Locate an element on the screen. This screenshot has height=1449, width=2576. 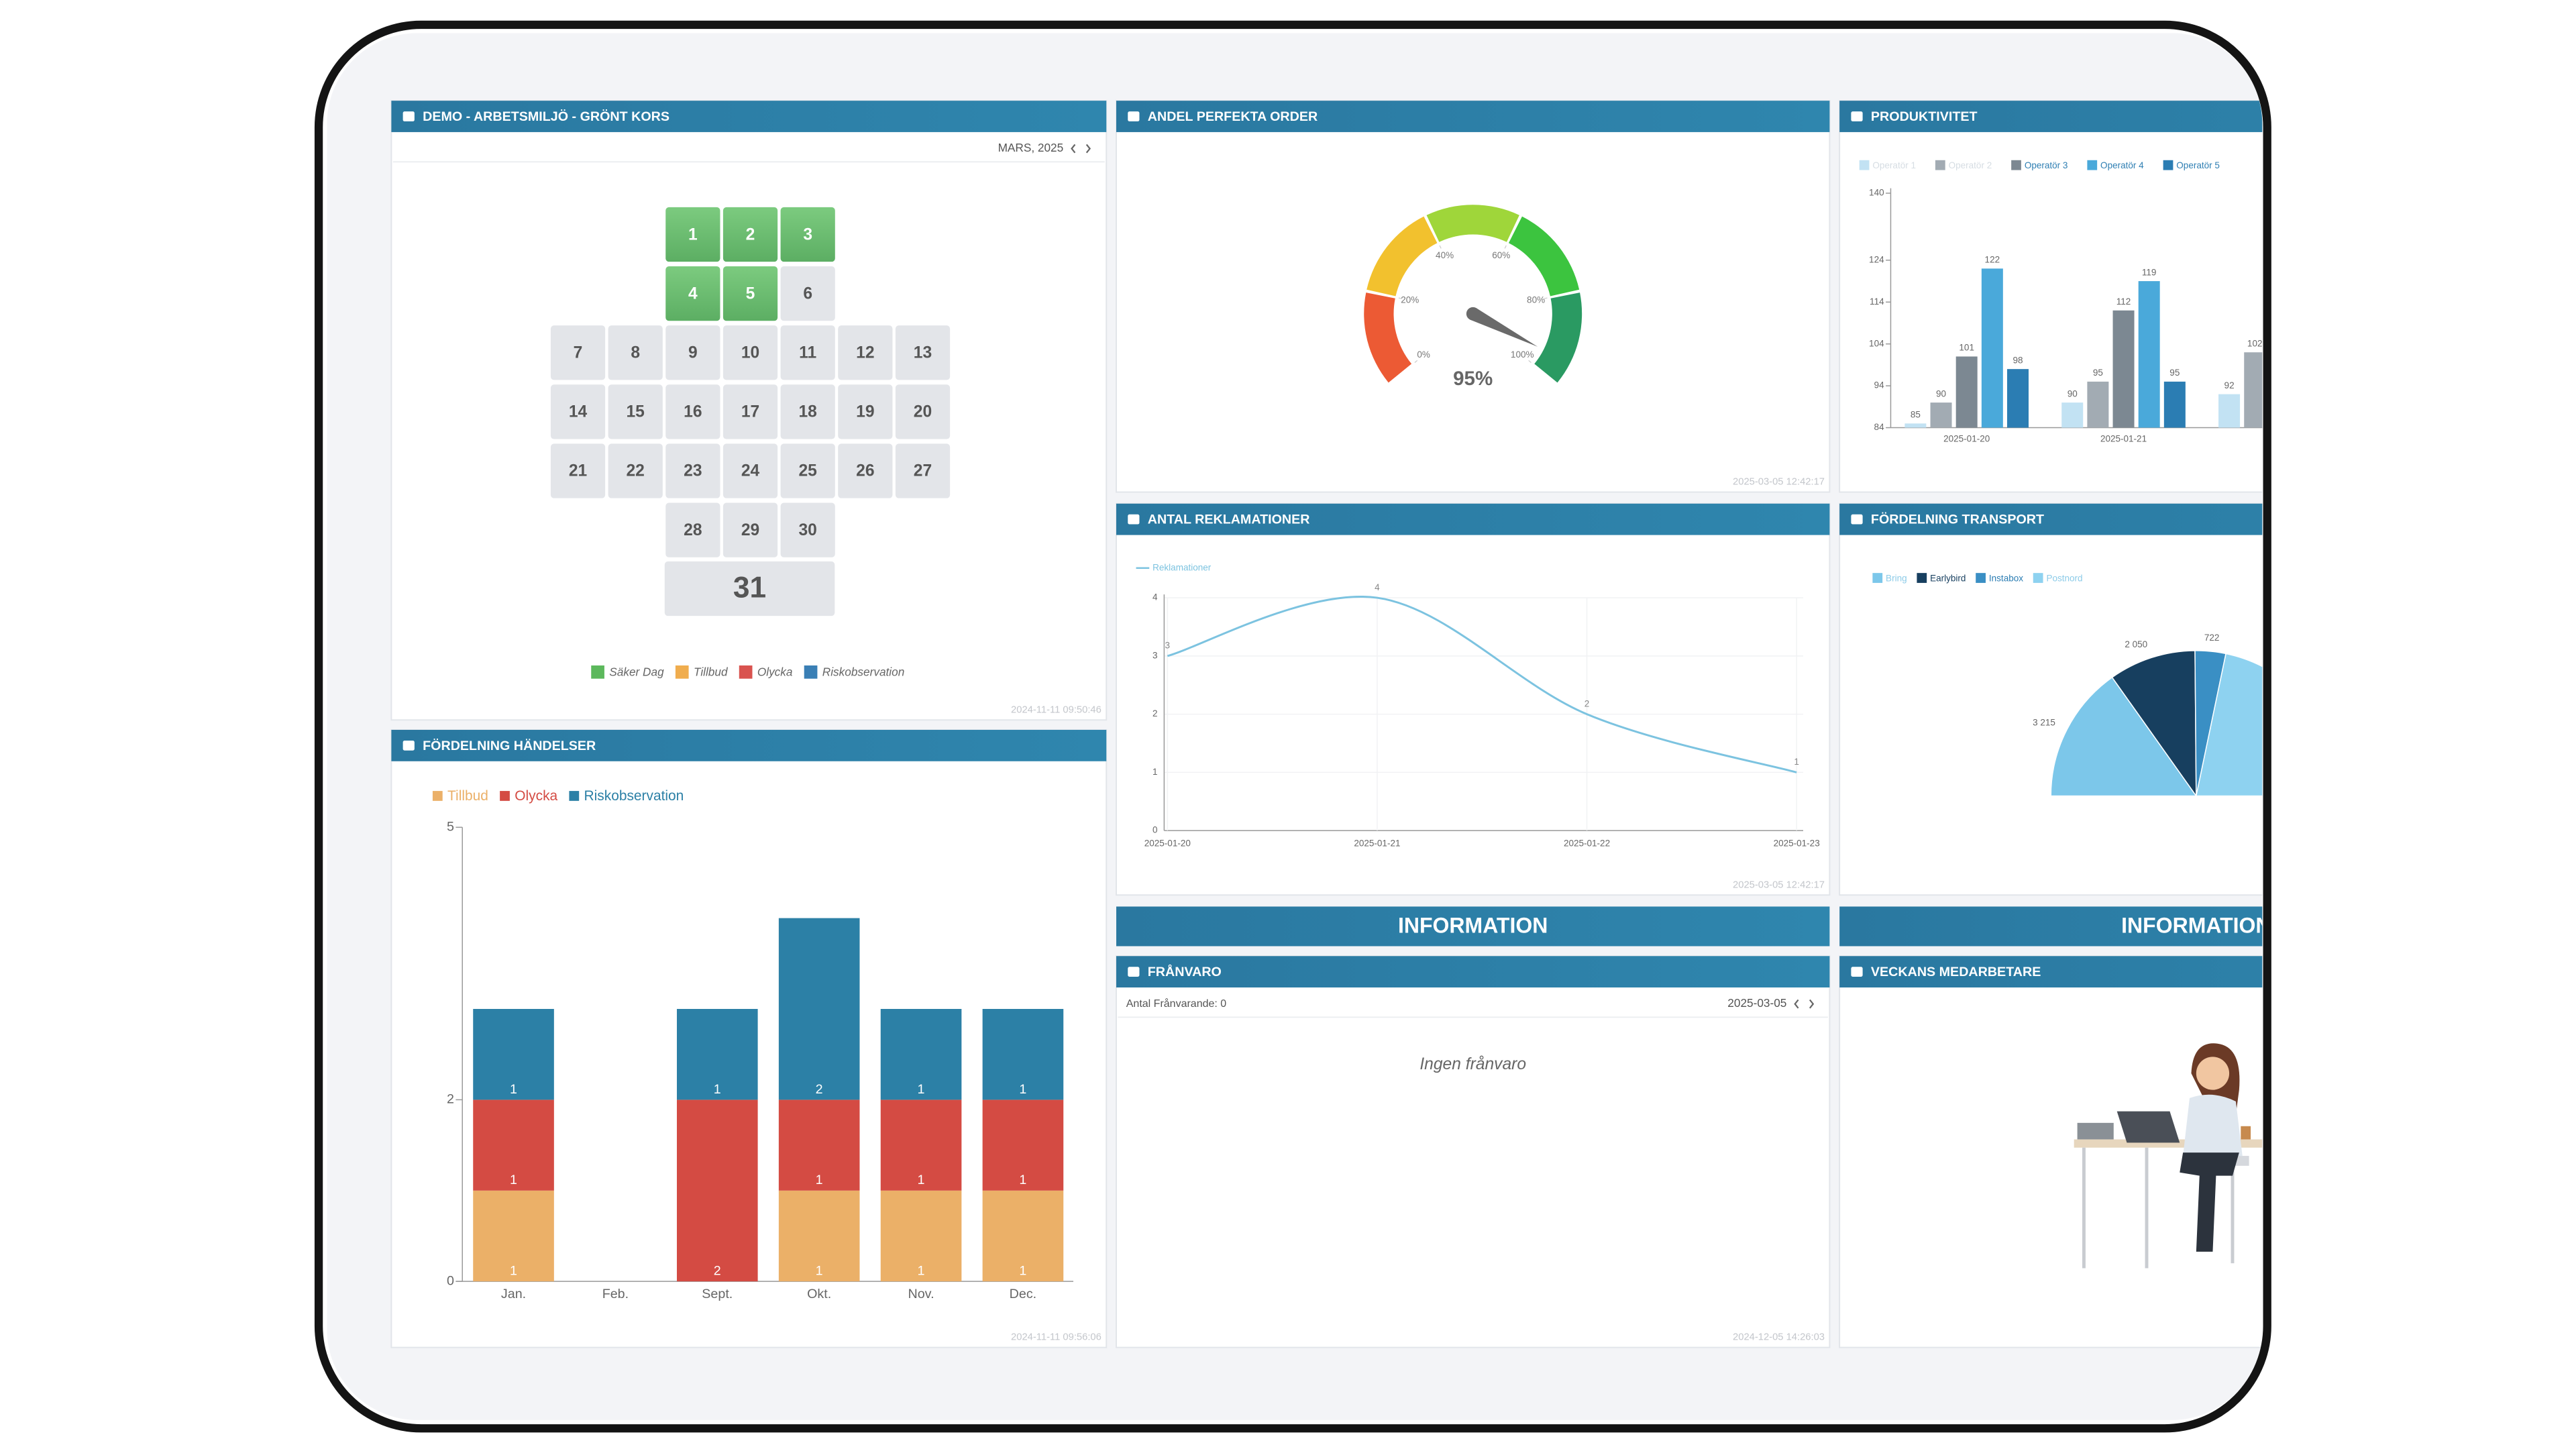
gauge-tick-label: 20% is located at coordinates (1410, 299).